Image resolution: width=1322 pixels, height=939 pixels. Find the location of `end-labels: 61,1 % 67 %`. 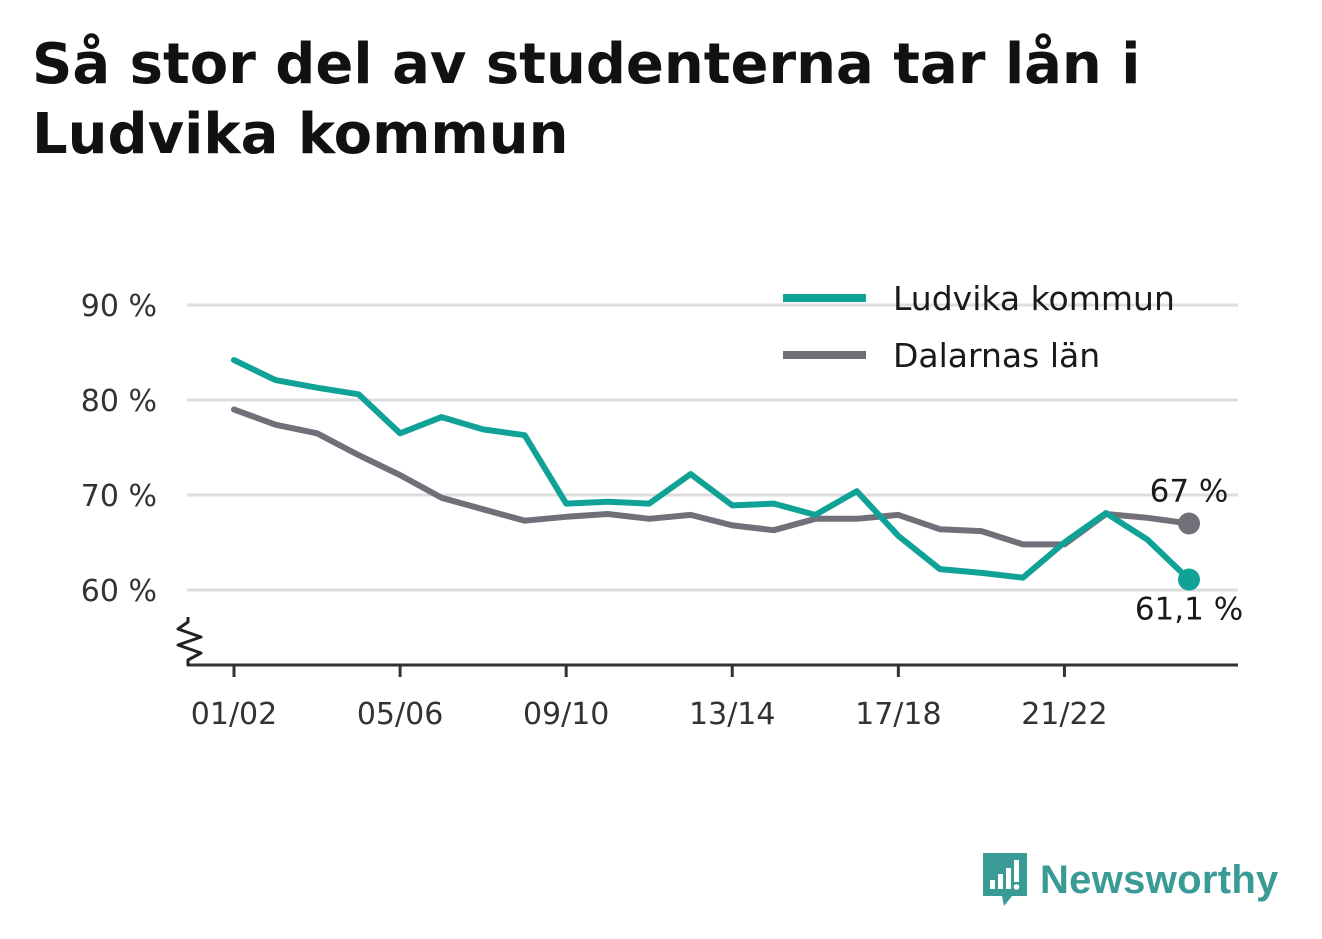

end-labels: 61,1 % 67 % is located at coordinates (1189, 551).